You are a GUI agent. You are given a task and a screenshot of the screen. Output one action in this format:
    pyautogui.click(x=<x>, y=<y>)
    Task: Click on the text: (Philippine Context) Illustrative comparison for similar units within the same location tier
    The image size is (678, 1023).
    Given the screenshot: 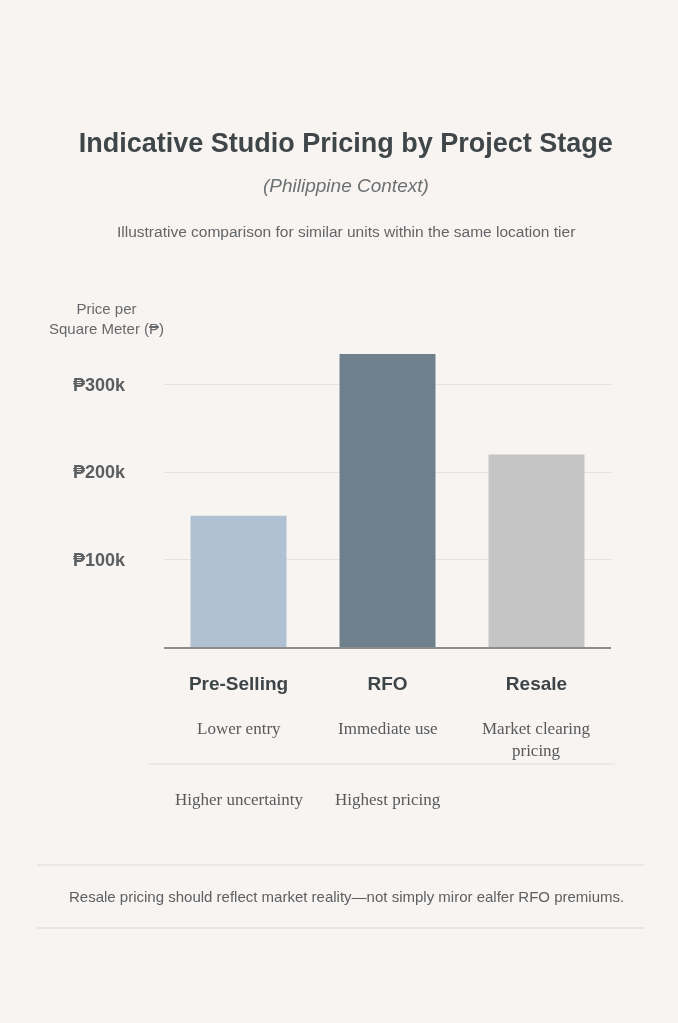 What is the action you would take?
    pyautogui.click(x=346, y=207)
    